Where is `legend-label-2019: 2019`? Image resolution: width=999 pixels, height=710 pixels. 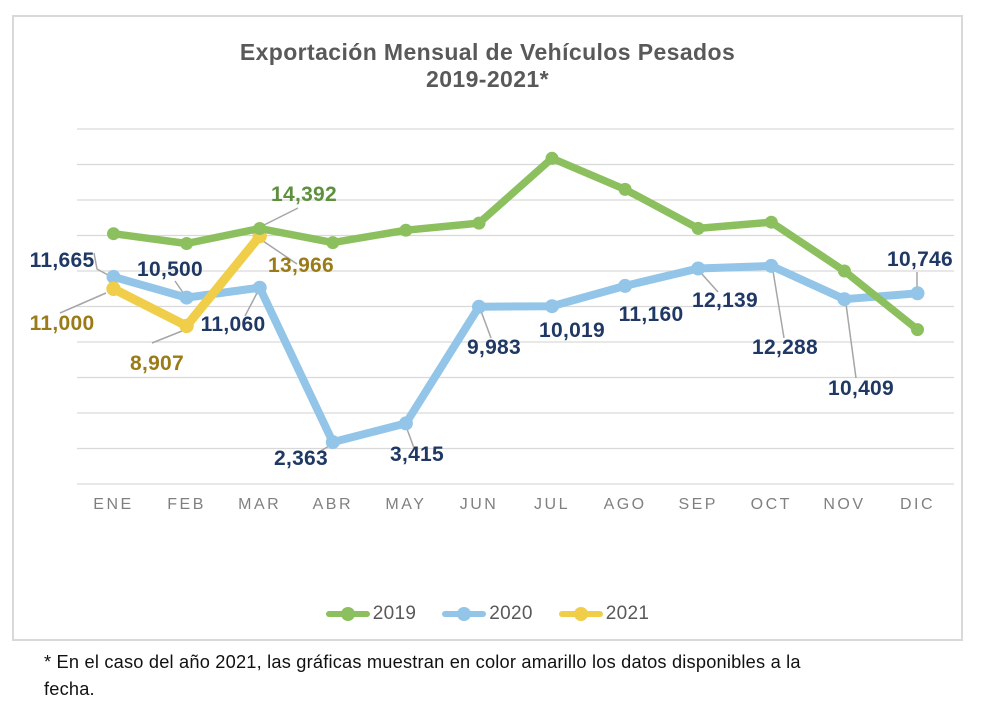
legend-label-2019: 2019 is located at coordinates (394, 613).